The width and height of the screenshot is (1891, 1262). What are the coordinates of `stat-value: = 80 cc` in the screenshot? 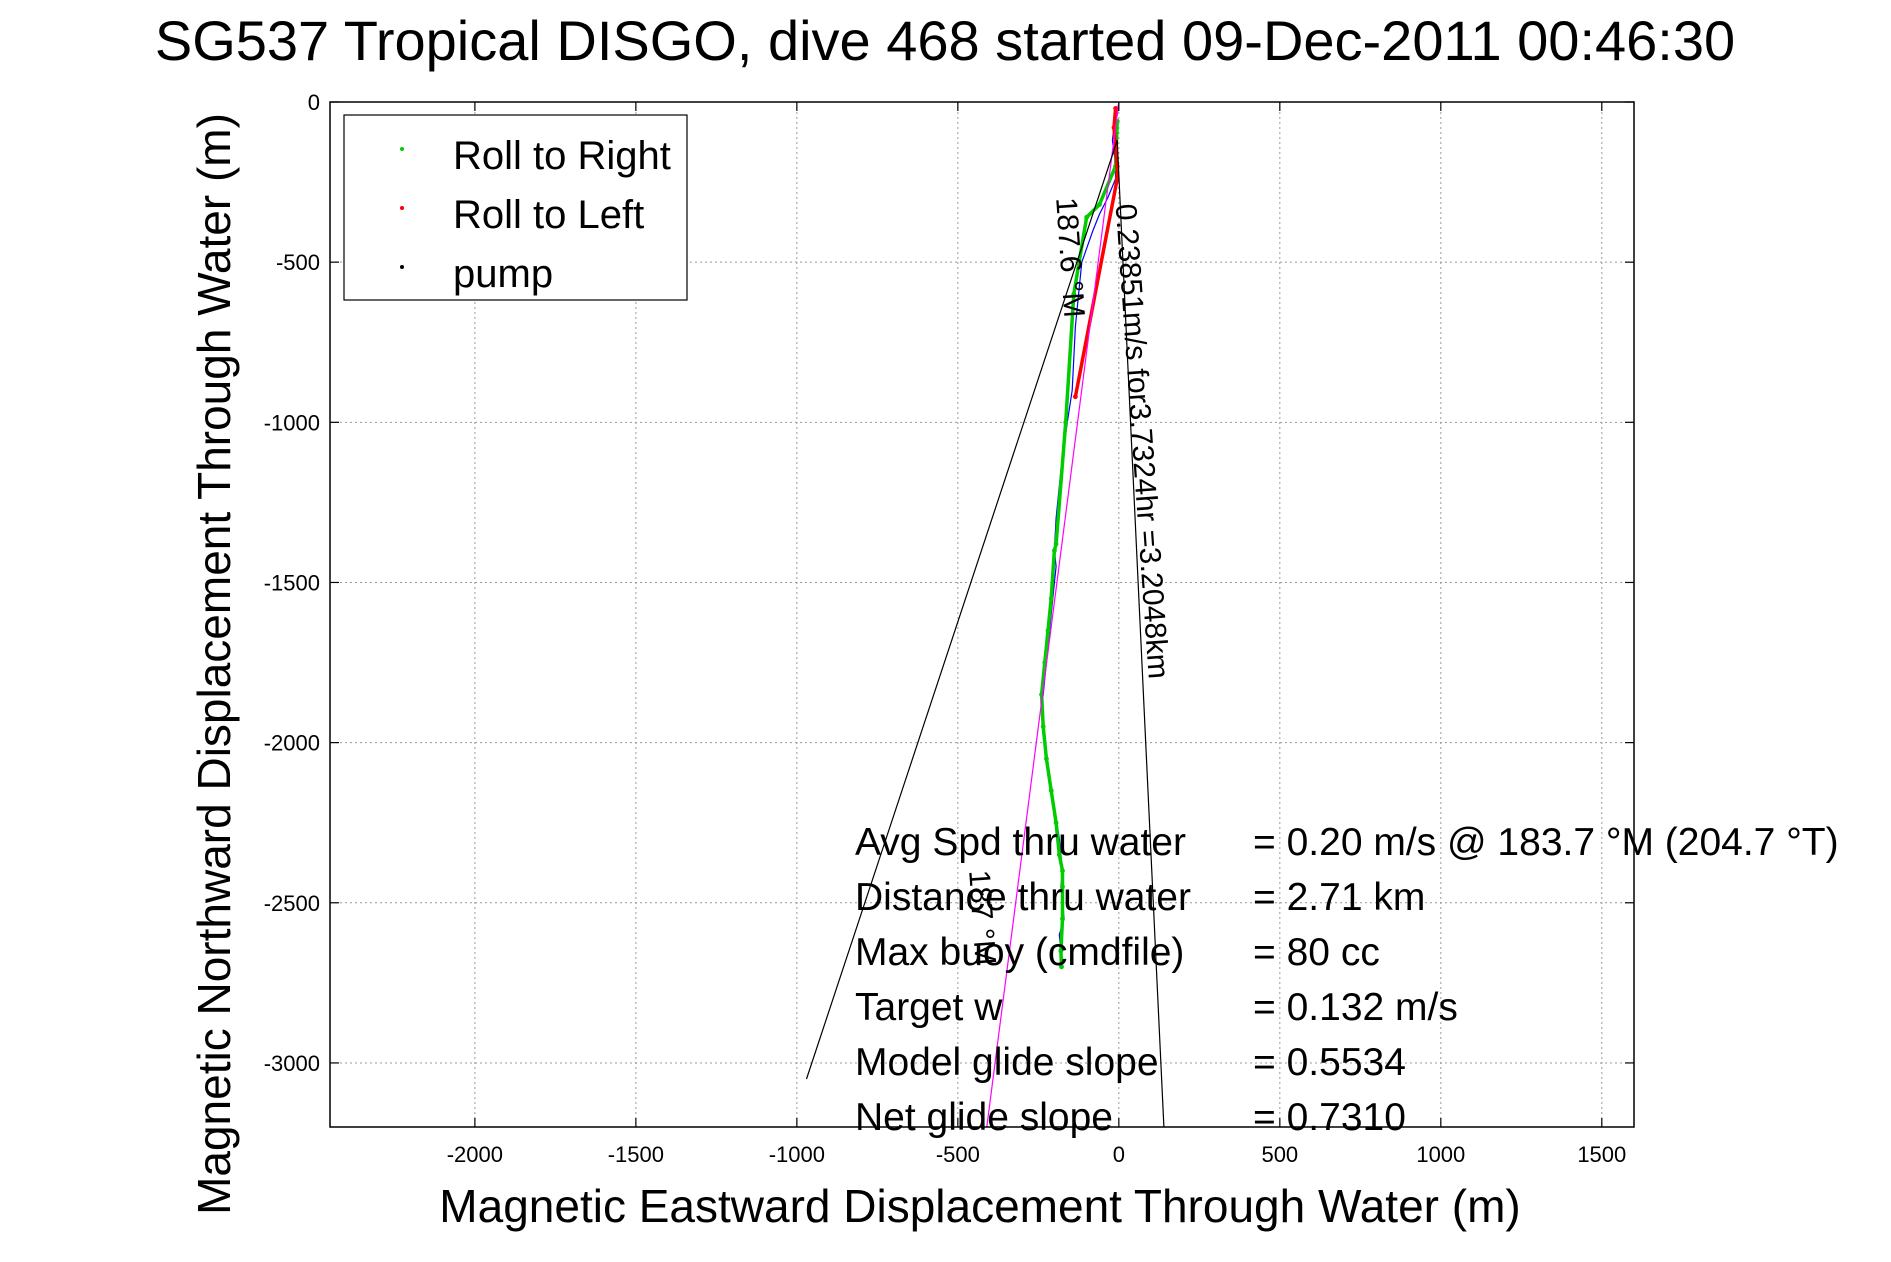 It's located at (1316, 952).